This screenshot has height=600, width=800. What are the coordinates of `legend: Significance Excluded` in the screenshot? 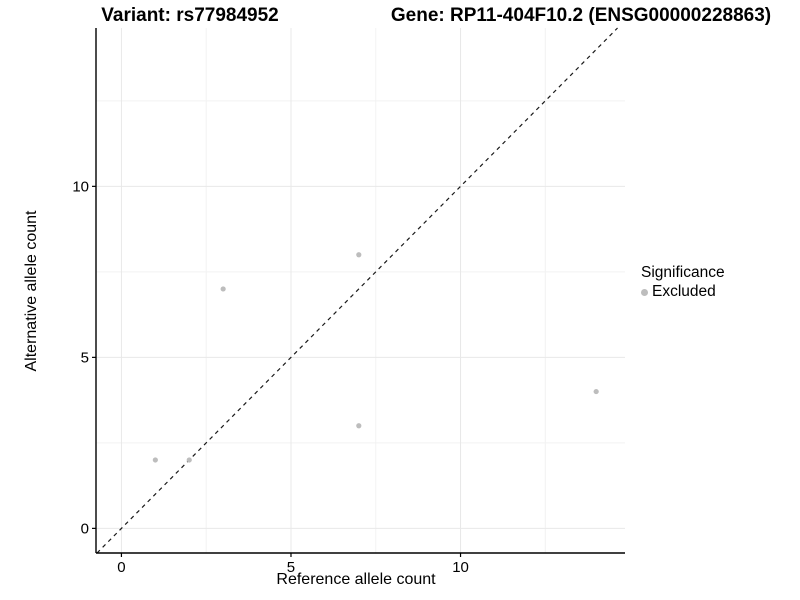 It's located at (683, 282).